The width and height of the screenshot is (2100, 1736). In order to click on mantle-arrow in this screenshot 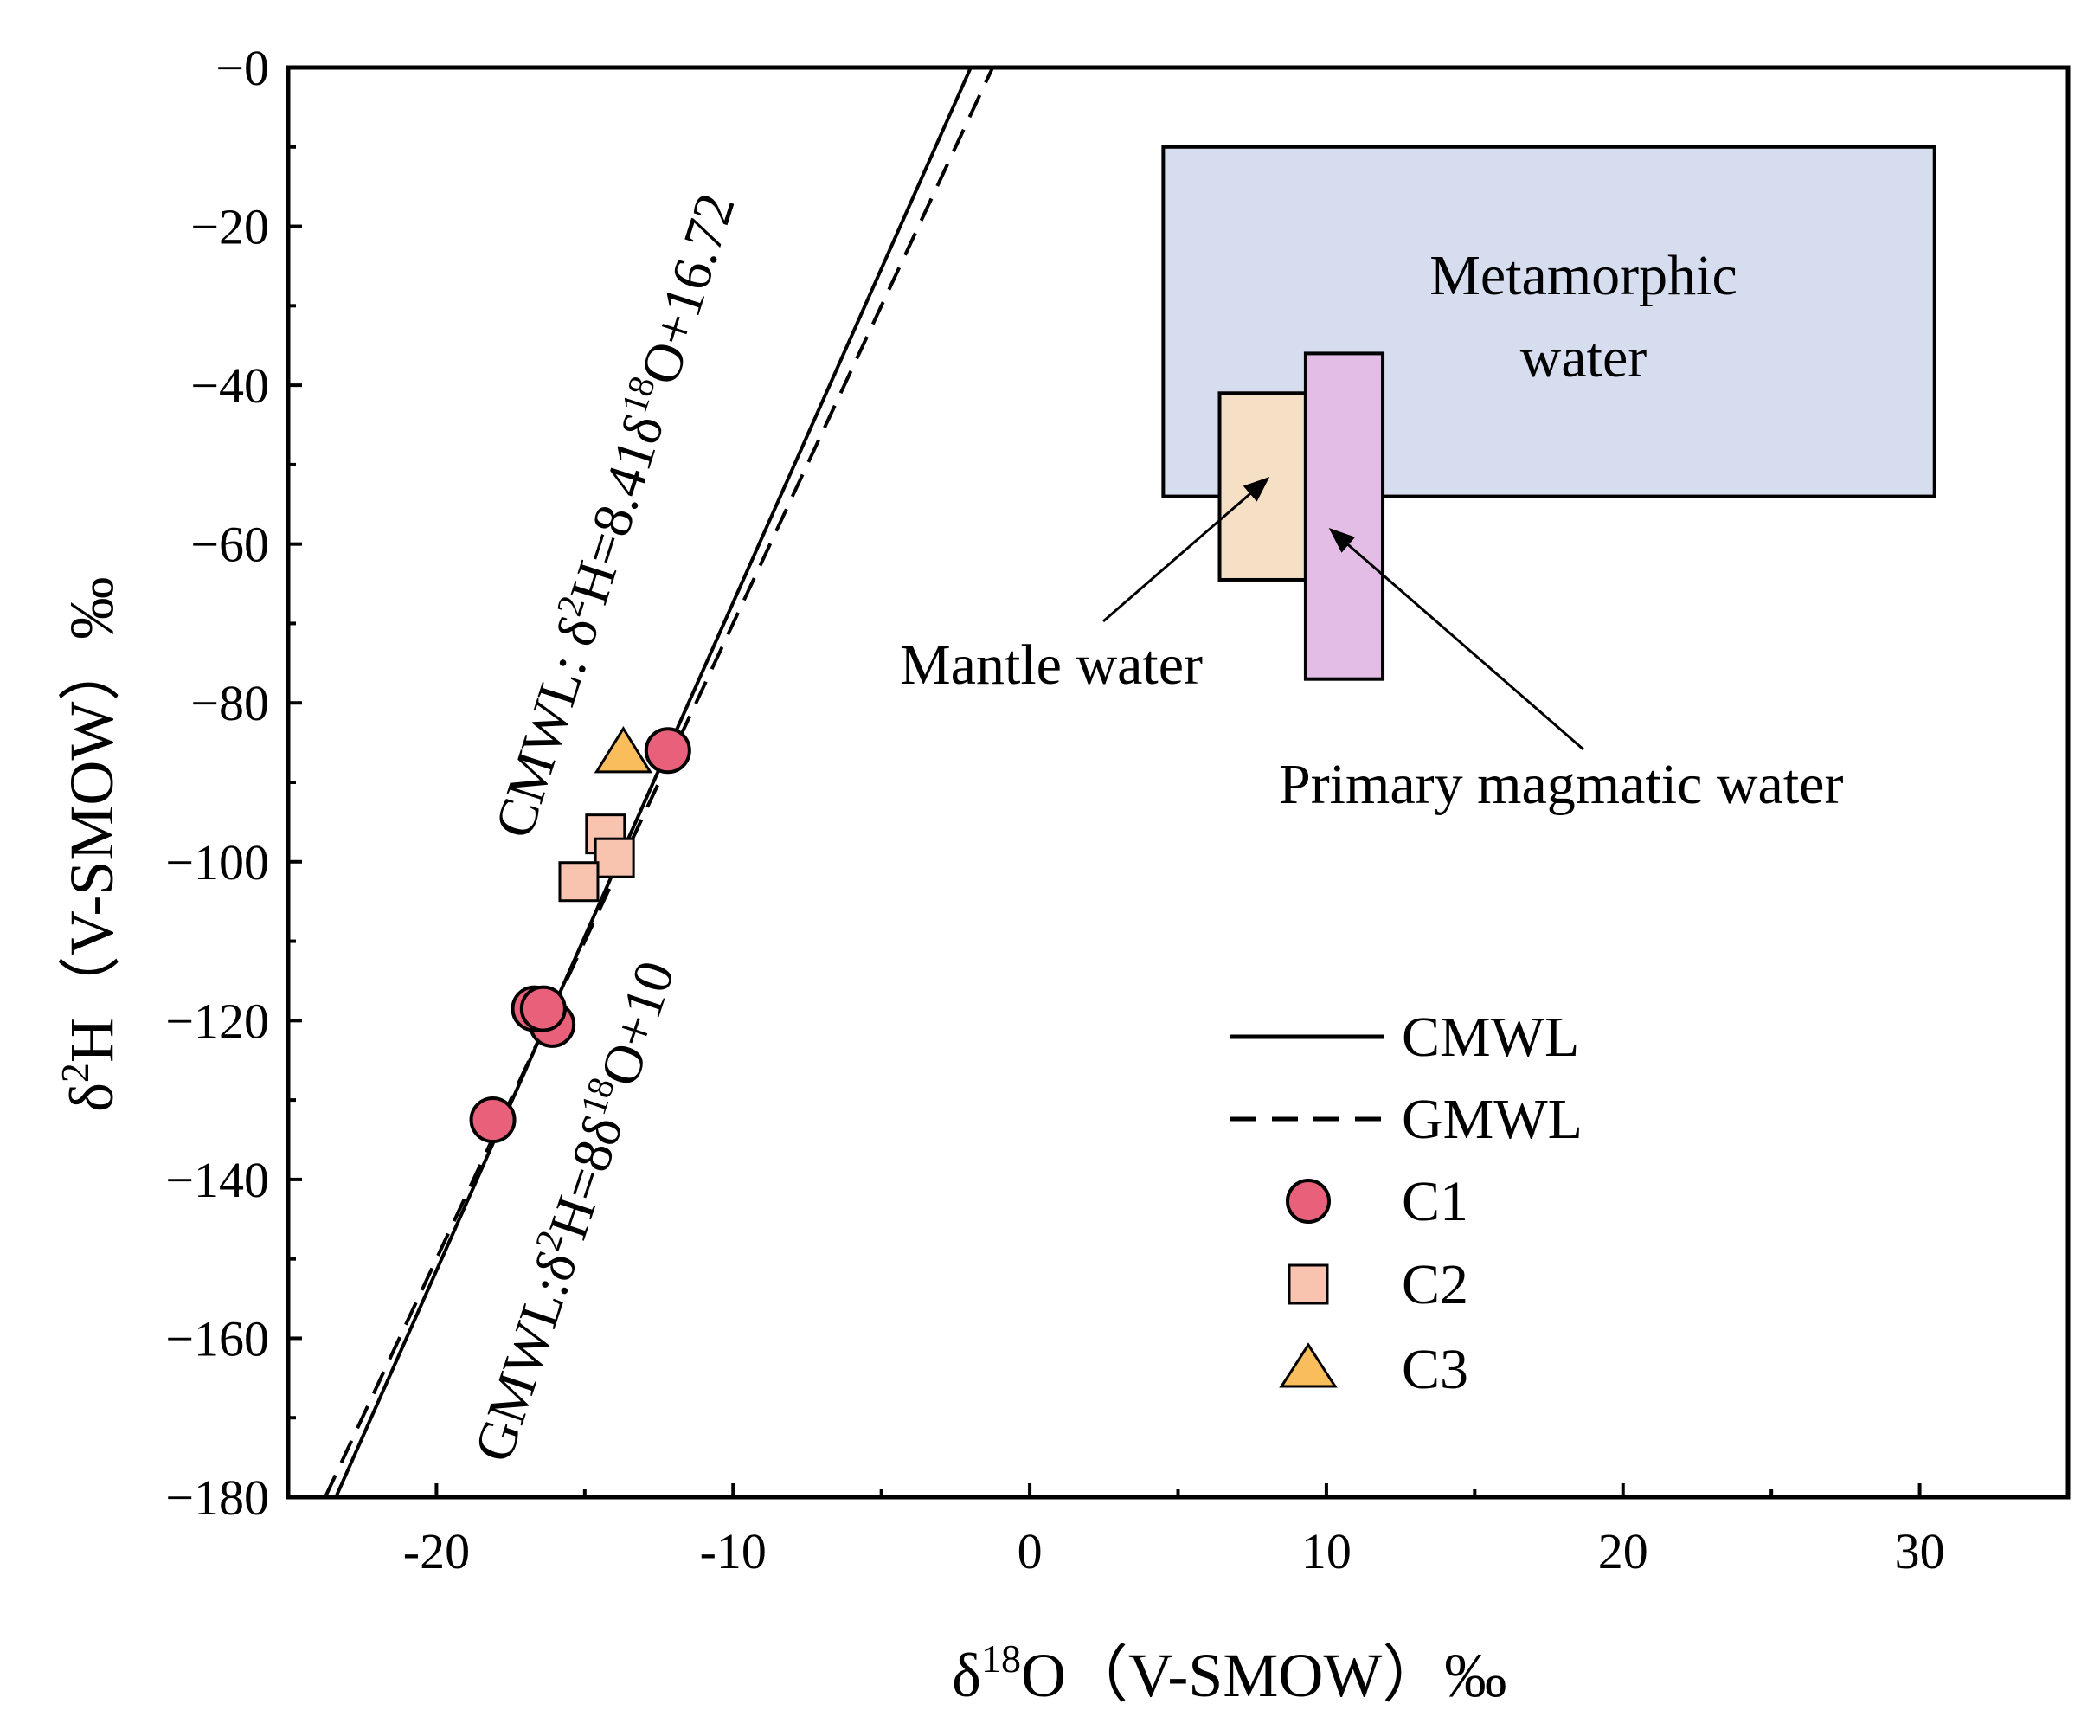, I will do `click(1186, 550)`.